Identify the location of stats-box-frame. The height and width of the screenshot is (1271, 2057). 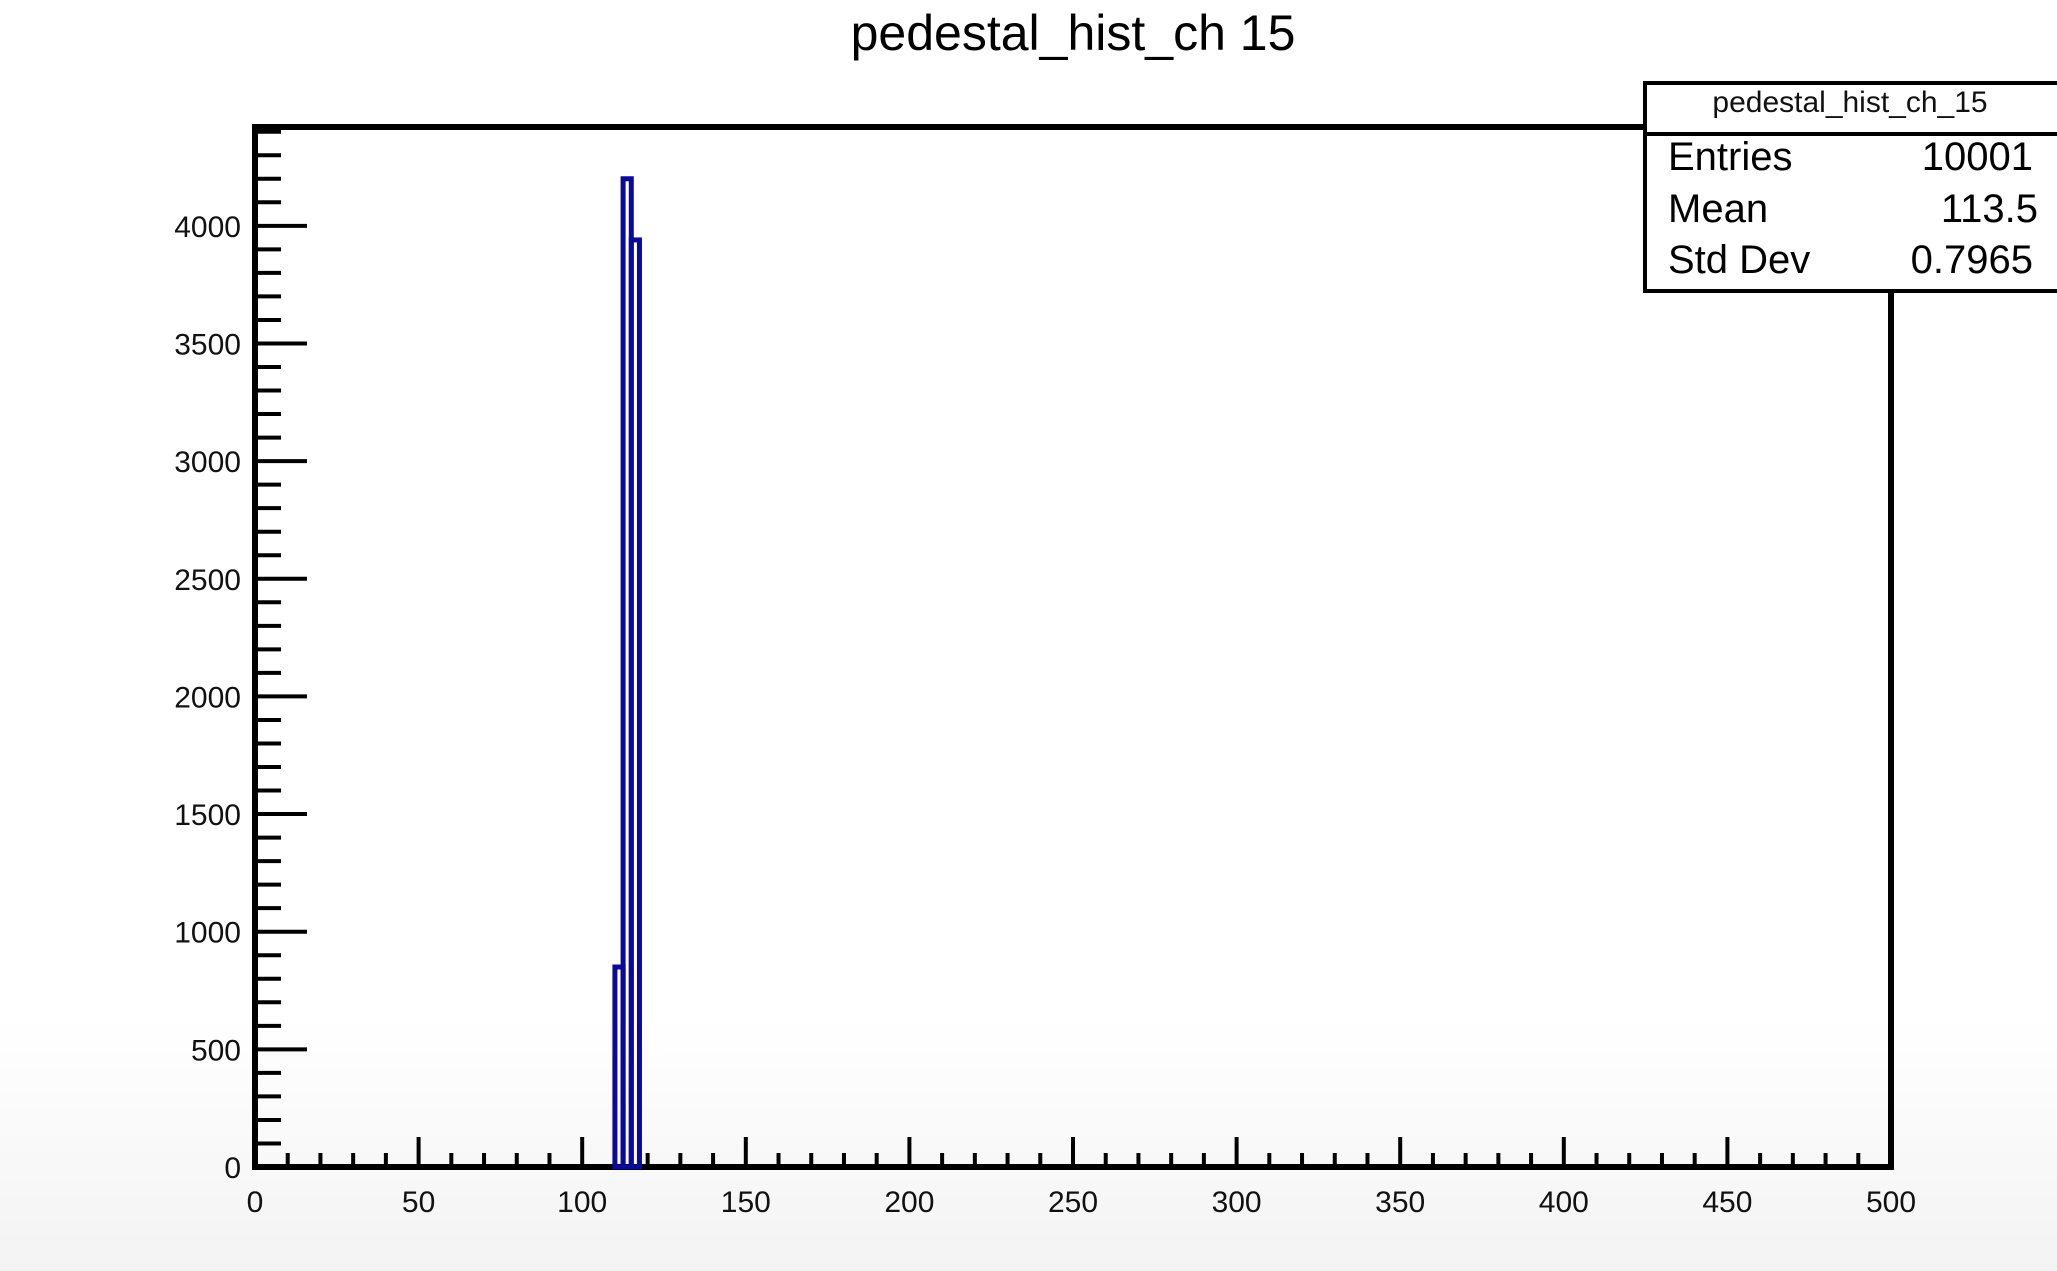
(1850, 187).